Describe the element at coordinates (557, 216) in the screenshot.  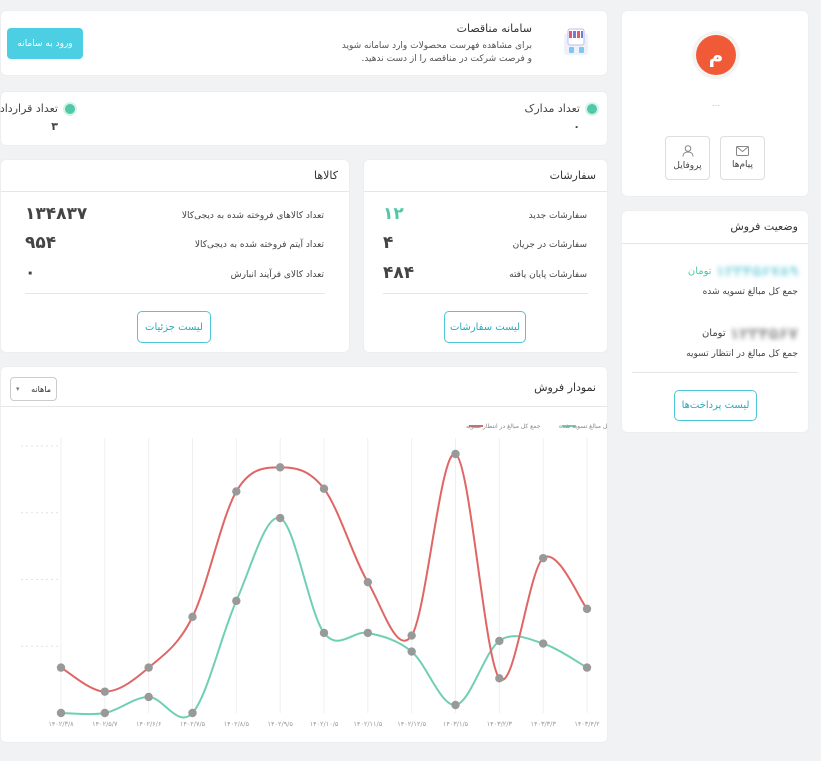
I see `orders-row-1-label: سفارشات جدید` at that location.